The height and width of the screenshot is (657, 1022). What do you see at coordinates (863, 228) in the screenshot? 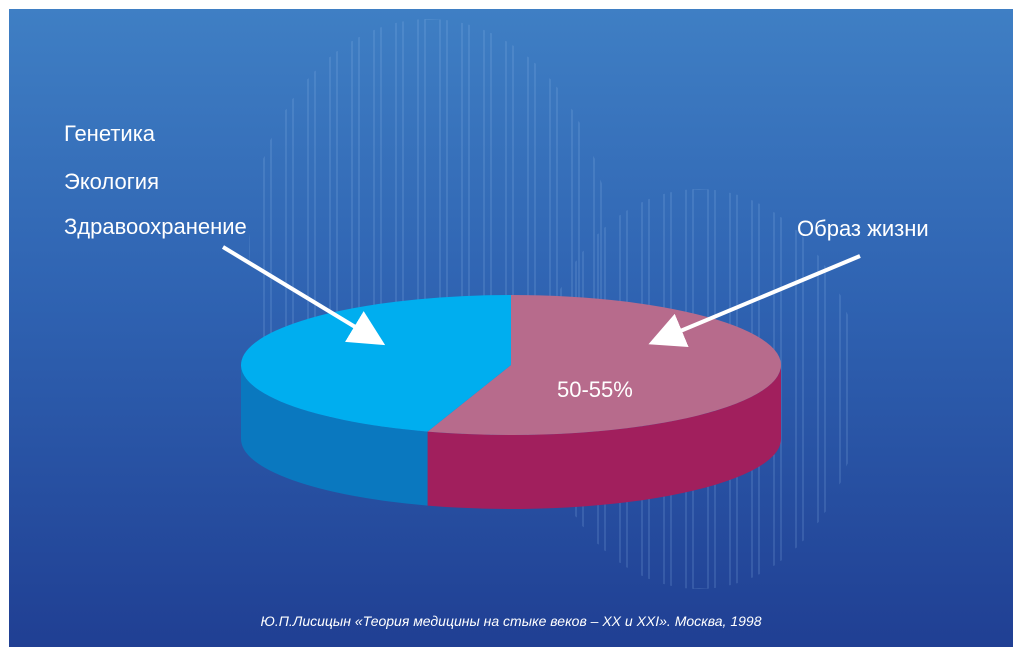
I see `lifestyle-label: Образ жизни` at bounding box center [863, 228].